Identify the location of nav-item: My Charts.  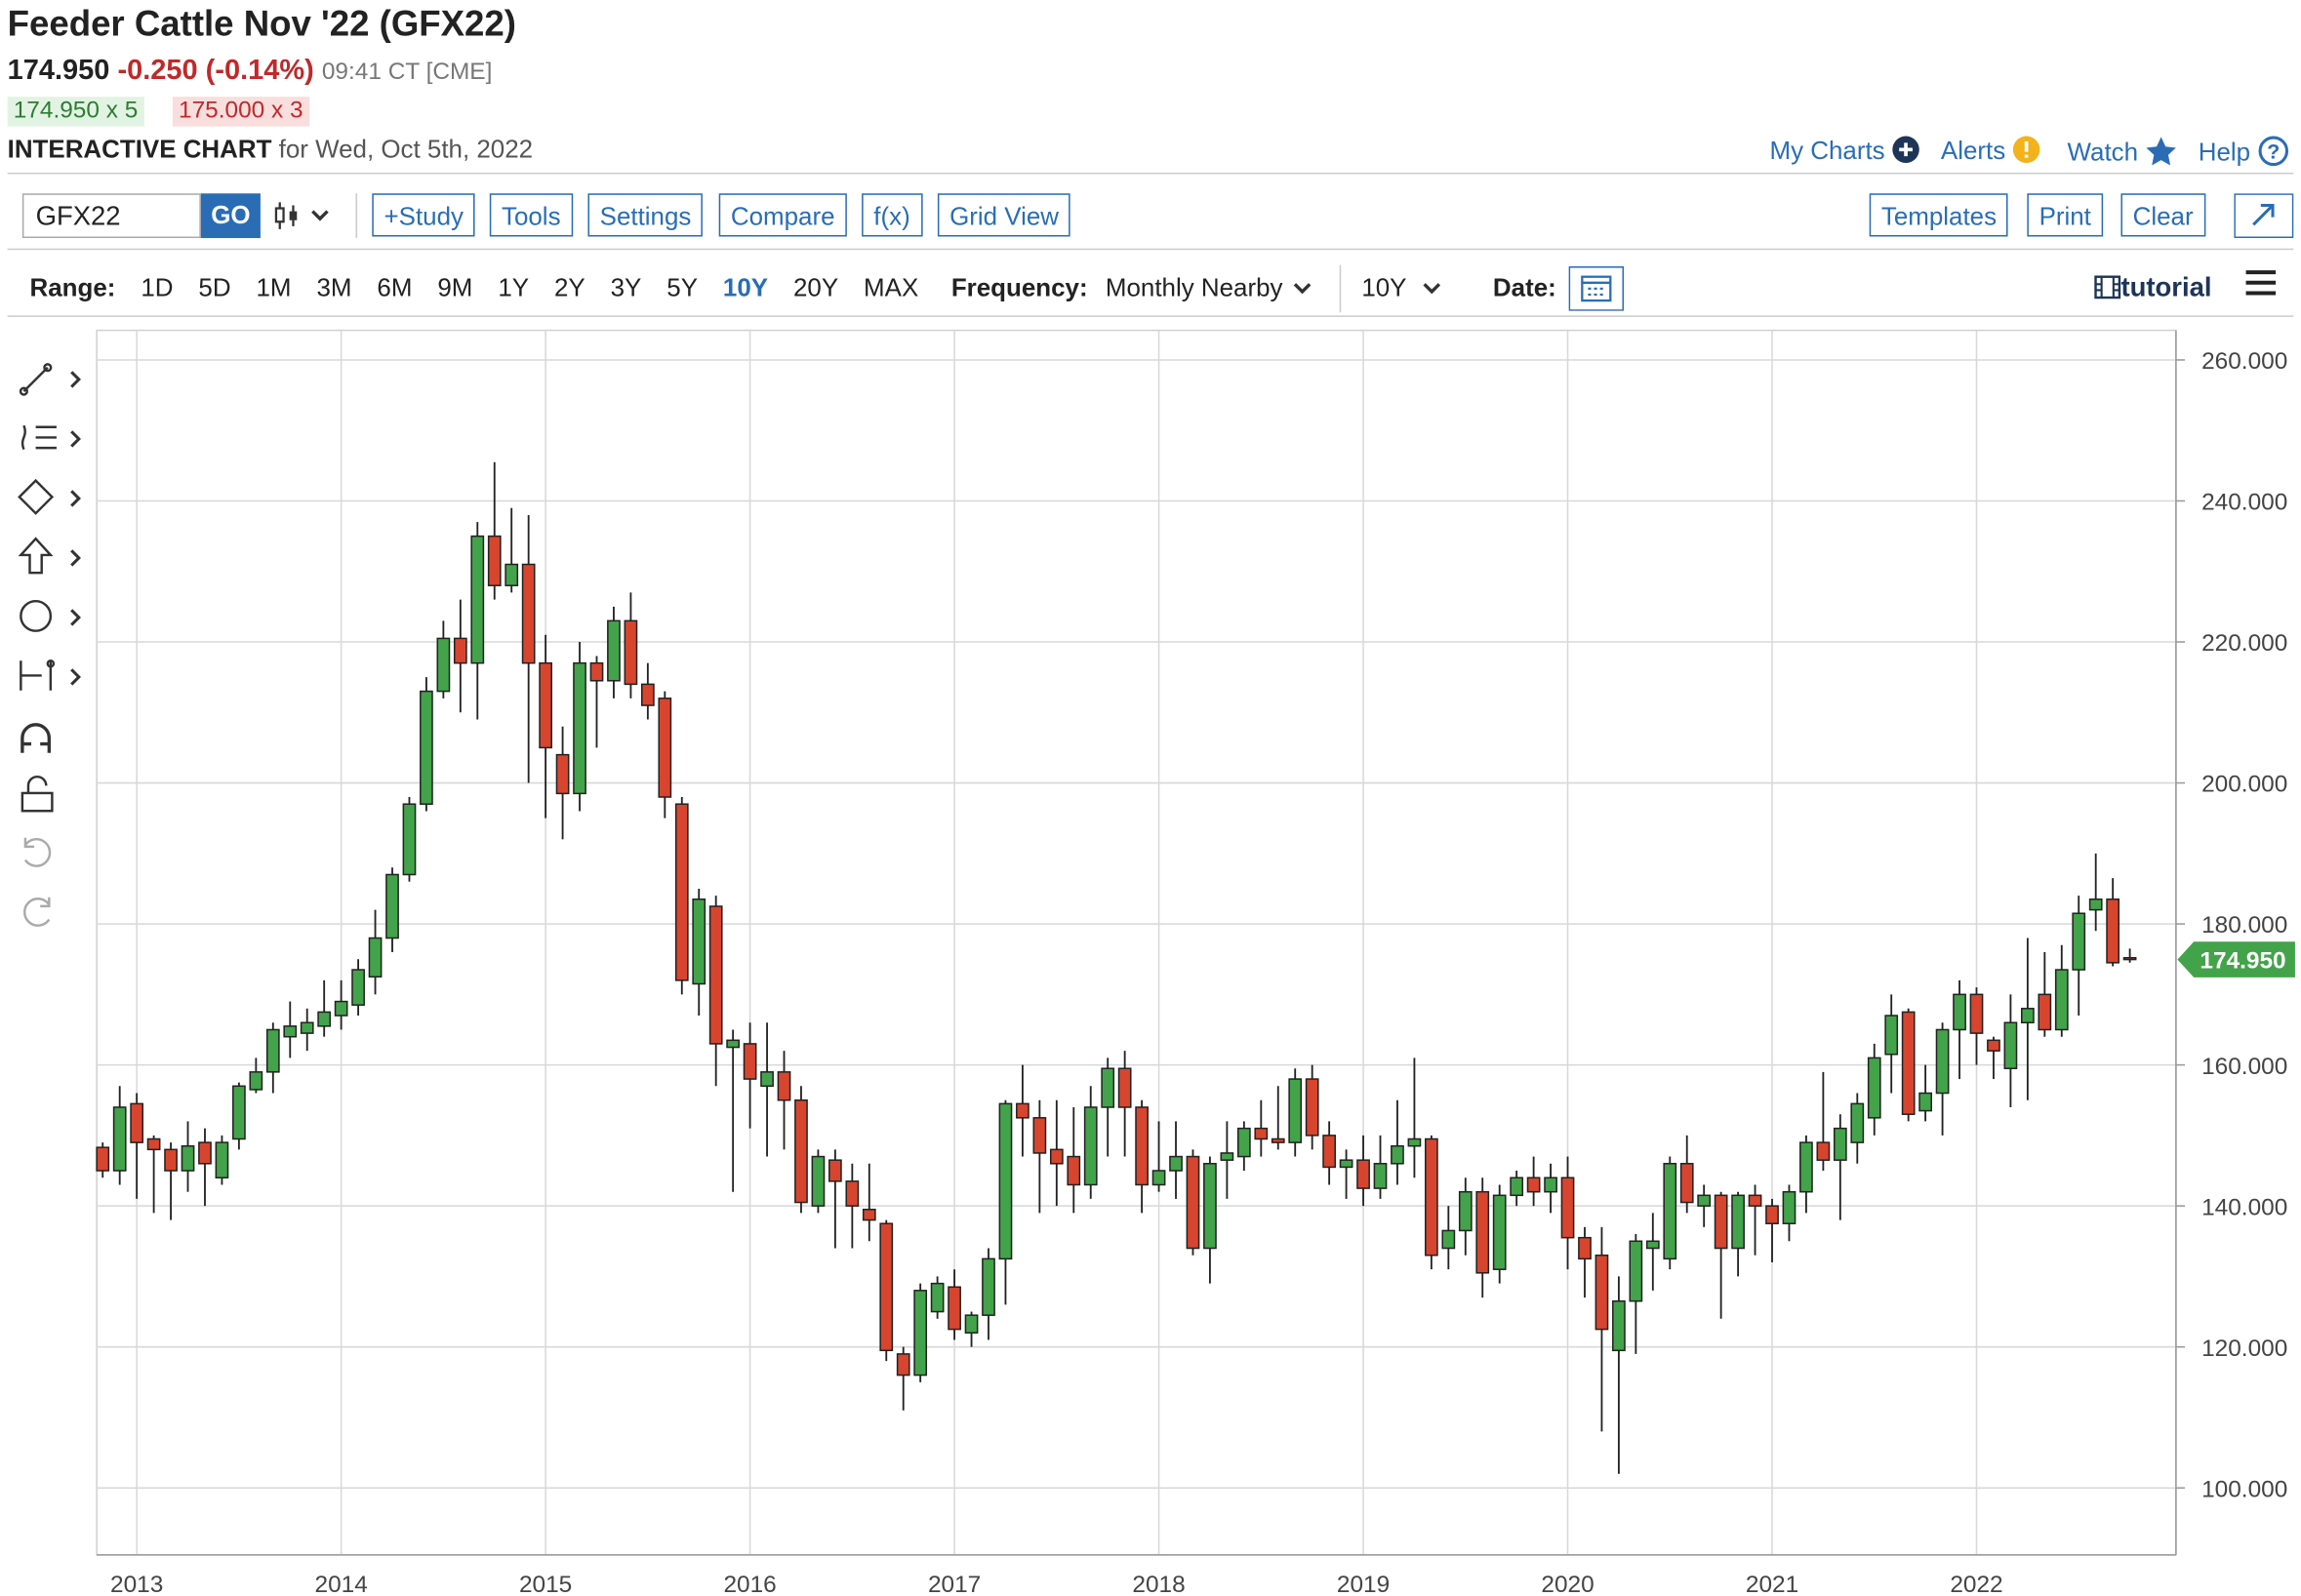
(1844, 152).